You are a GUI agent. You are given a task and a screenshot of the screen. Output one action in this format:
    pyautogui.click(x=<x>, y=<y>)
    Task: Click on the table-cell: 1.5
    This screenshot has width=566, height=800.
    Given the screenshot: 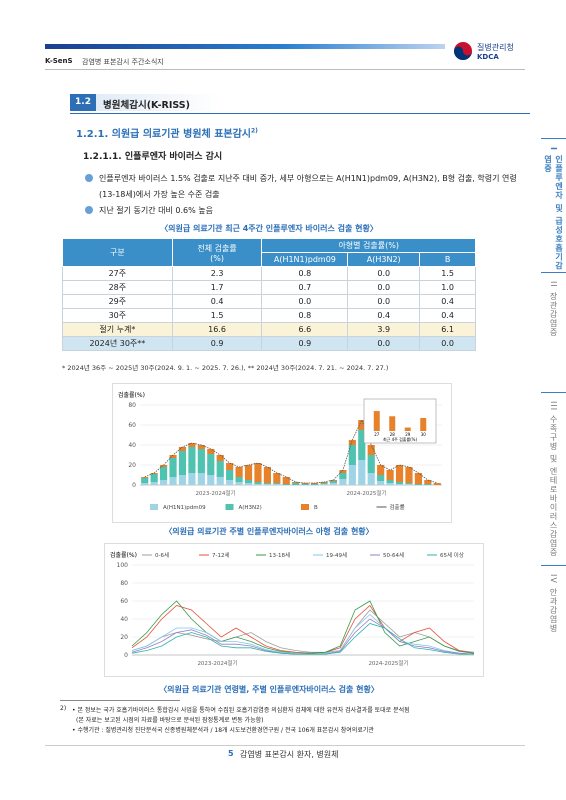 What is the action you would take?
    pyautogui.click(x=447, y=273)
    